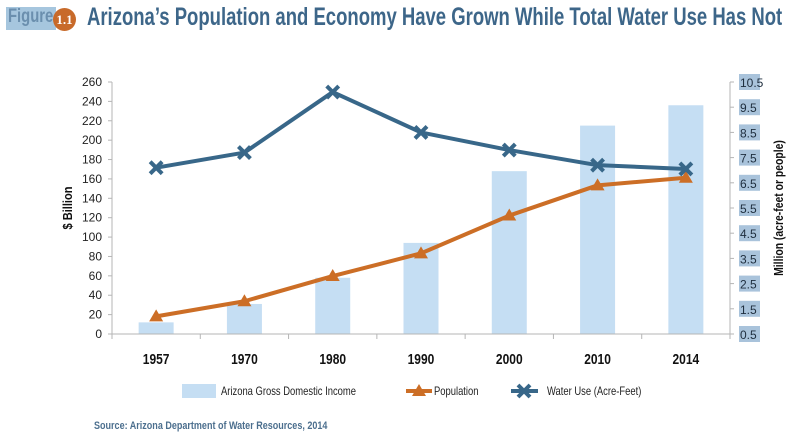 The width and height of the screenshot is (802, 443). Describe the element at coordinates (456, 391) in the screenshot. I see `legend-label-population: Population` at that location.